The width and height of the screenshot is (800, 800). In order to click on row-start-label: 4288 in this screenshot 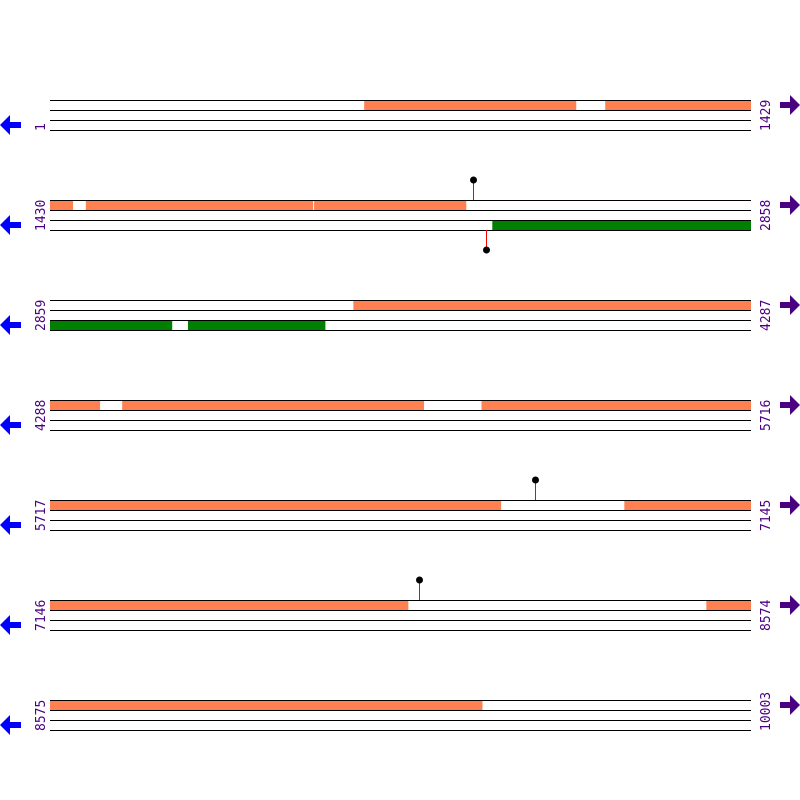, I will do `click(41, 415)`.